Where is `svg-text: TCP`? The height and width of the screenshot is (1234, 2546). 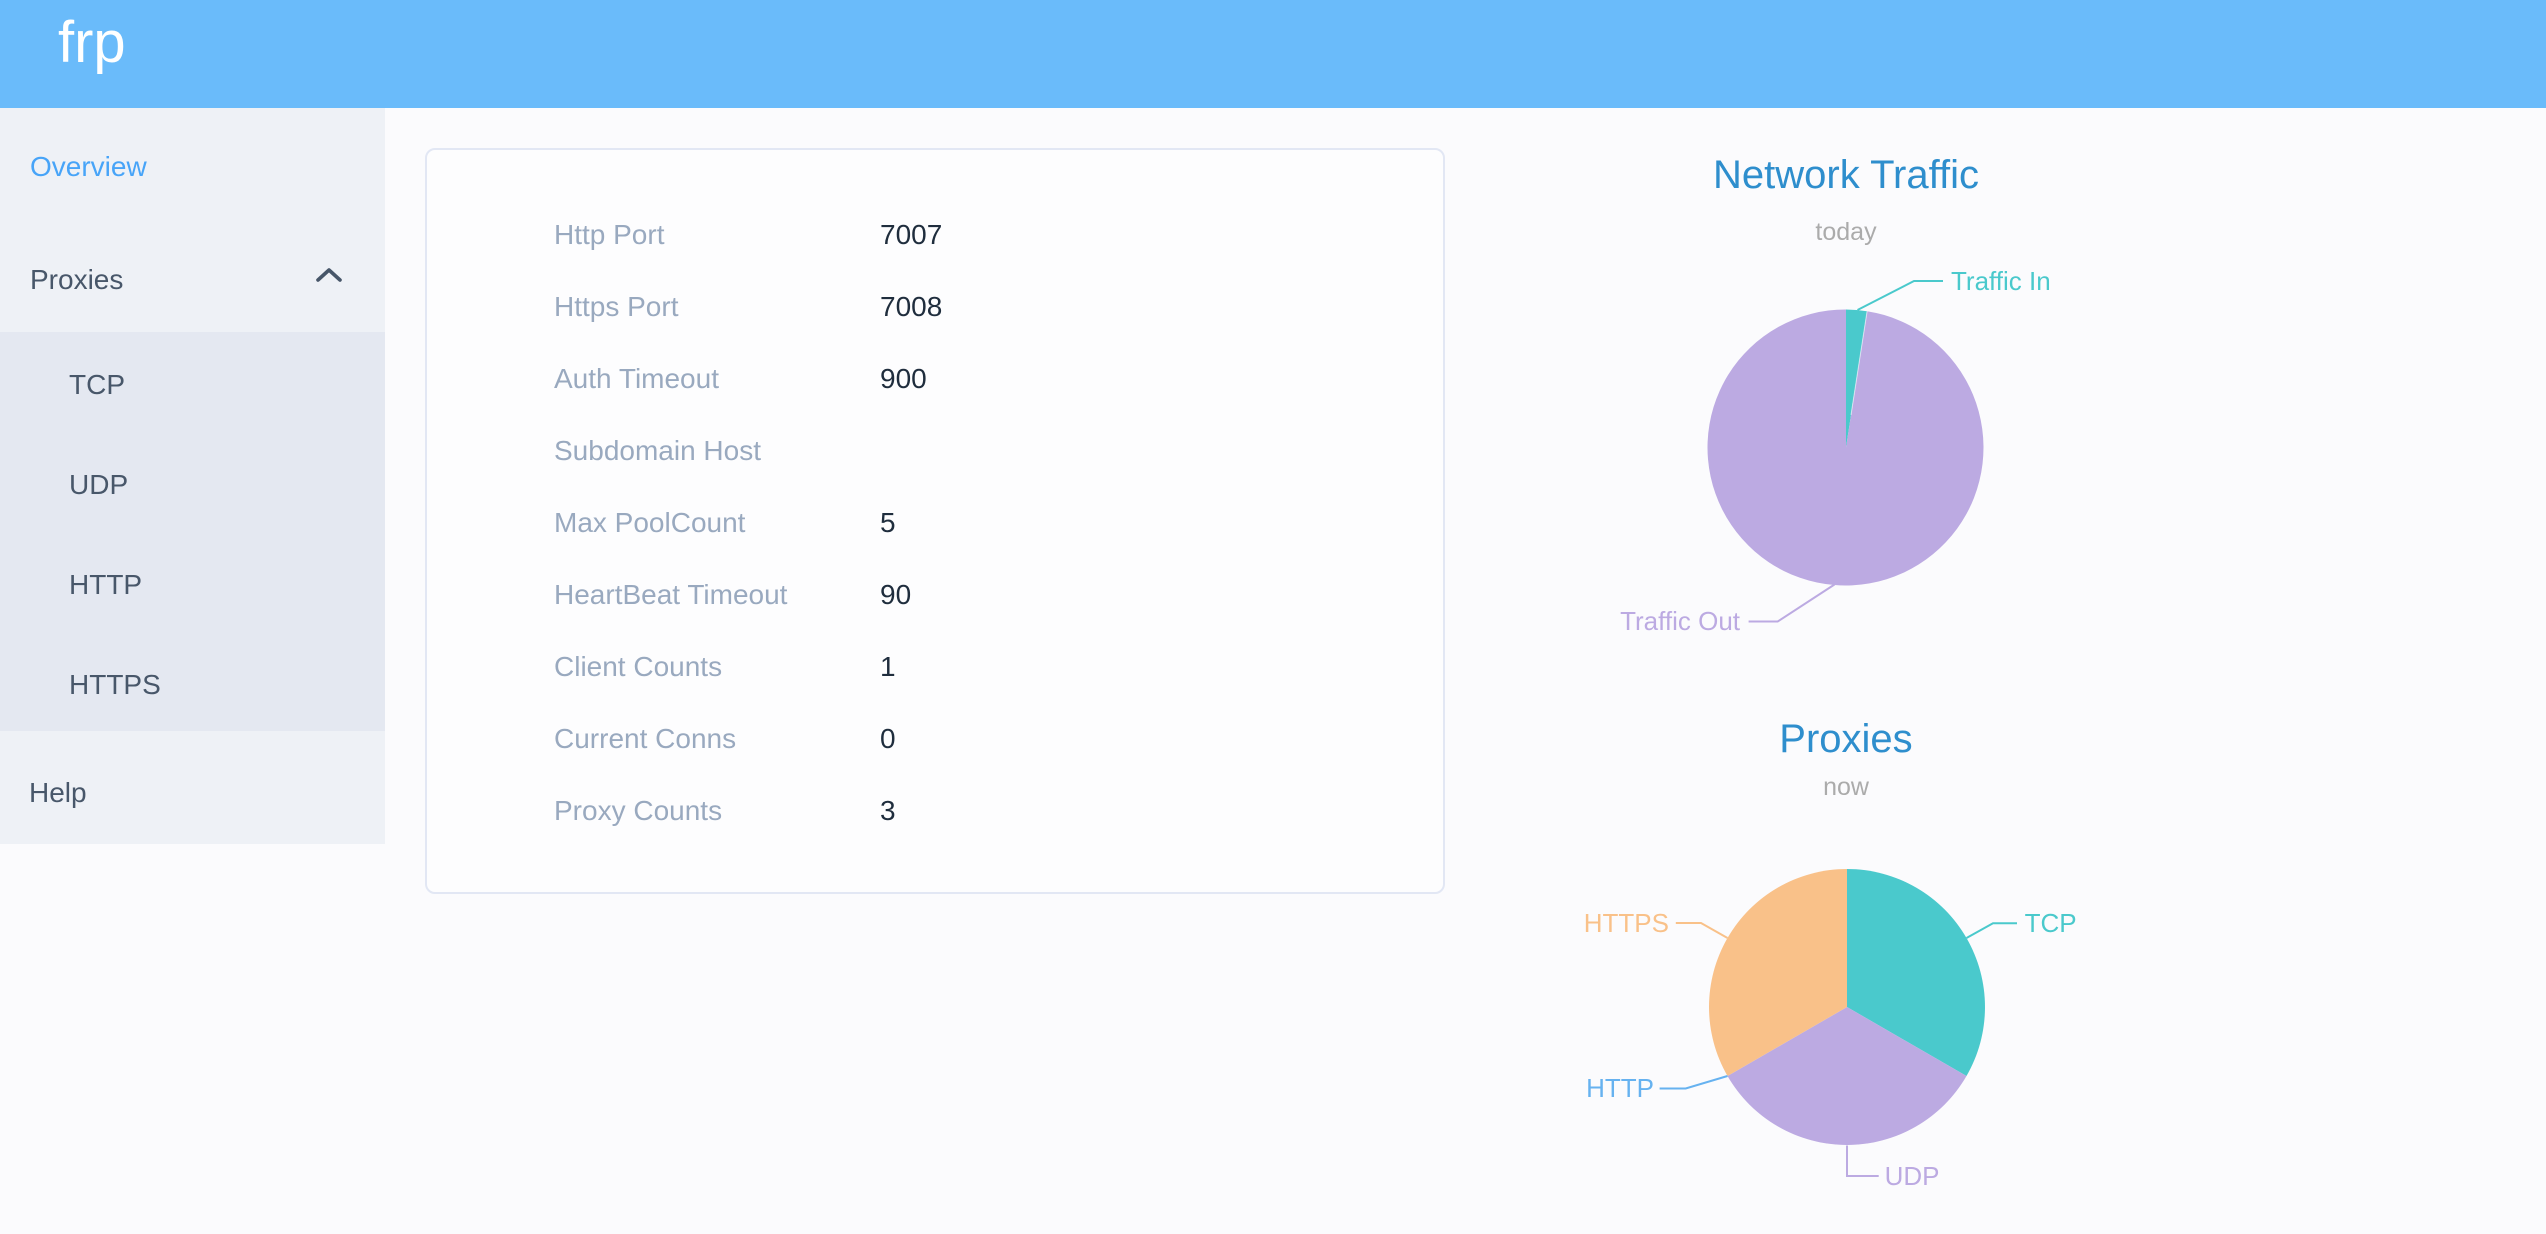
svg-text: TCP is located at coordinates (2051, 923).